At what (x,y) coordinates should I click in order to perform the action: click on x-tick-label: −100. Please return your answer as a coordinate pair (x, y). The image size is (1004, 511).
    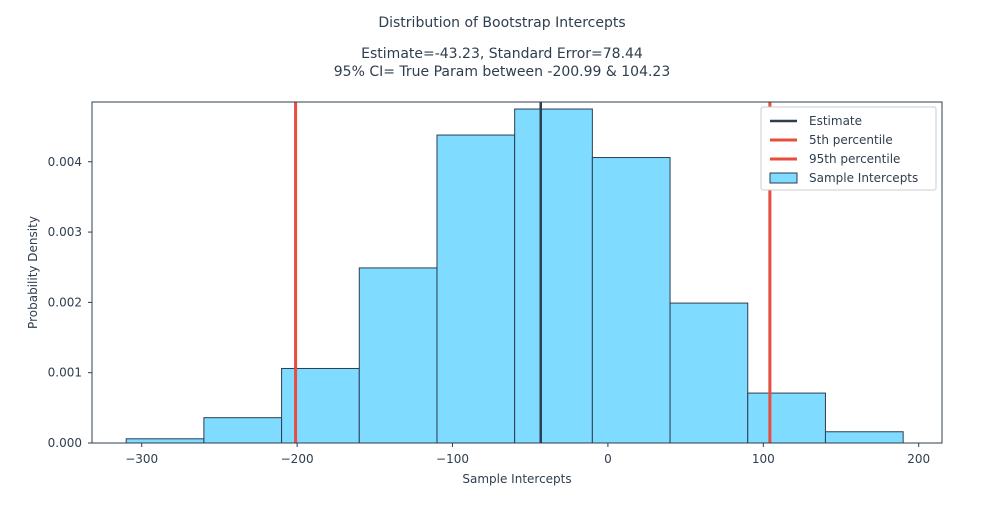
    Looking at the image, I should click on (452, 459).